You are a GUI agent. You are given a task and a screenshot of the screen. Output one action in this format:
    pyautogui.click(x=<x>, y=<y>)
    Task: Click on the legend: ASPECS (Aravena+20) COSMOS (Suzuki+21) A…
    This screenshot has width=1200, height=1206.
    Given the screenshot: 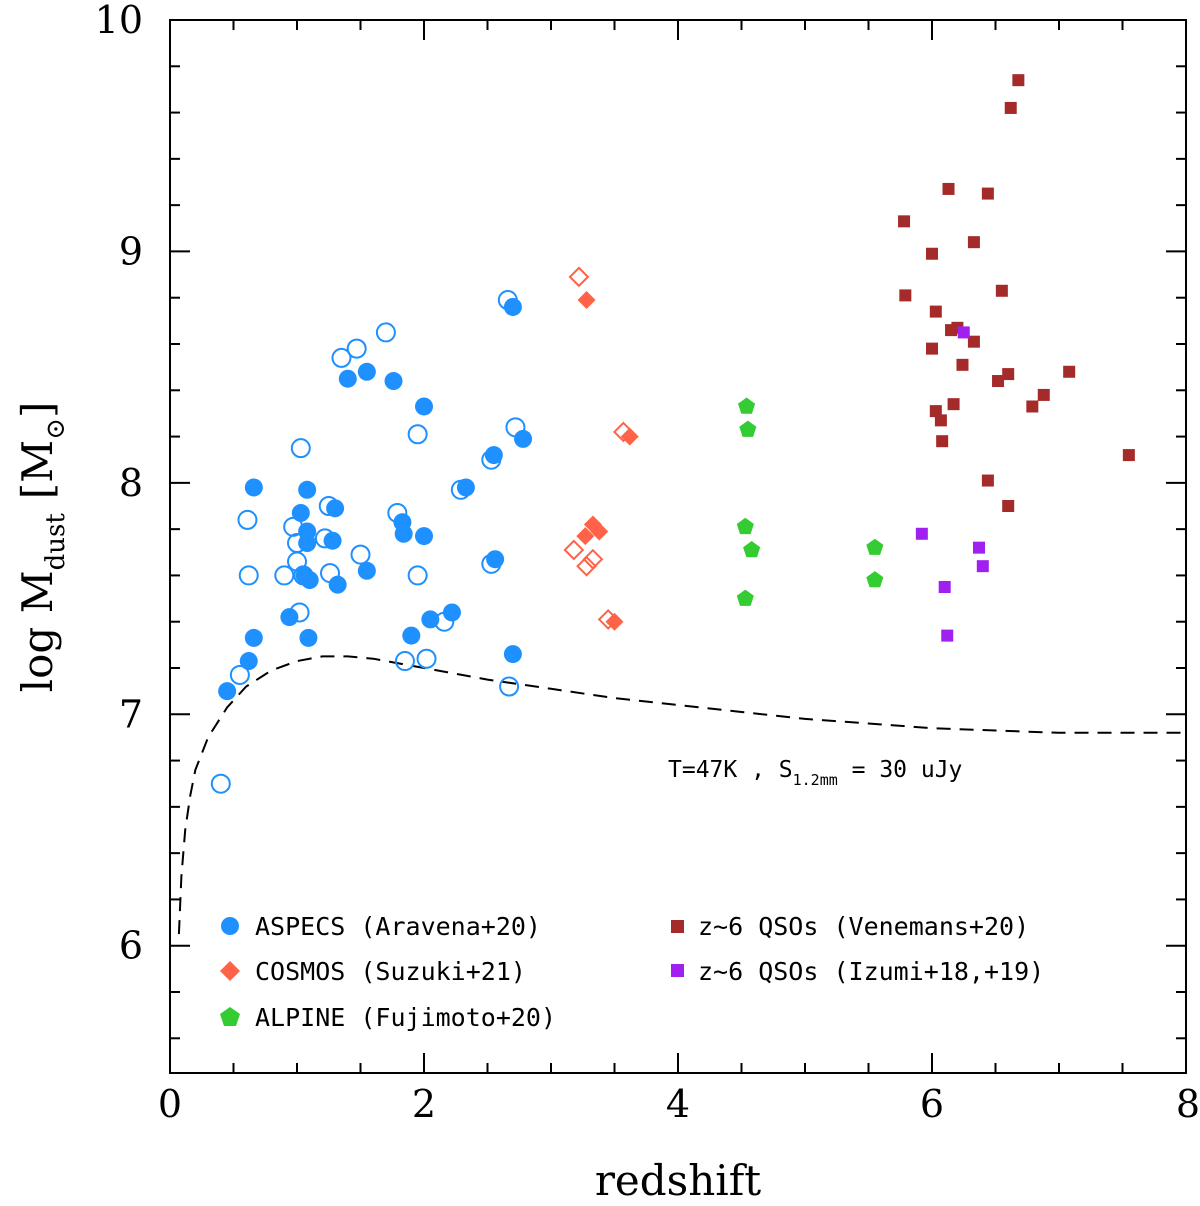 What is the action you would take?
    pyautogui.click(x=632, y=972)
    